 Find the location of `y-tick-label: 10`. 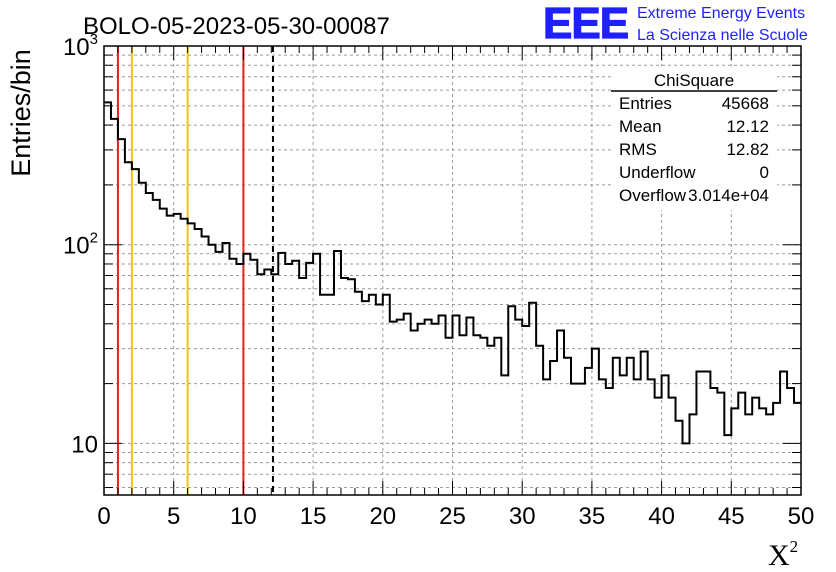

y-tick-label: 10 is located at coordinates (84, 444).